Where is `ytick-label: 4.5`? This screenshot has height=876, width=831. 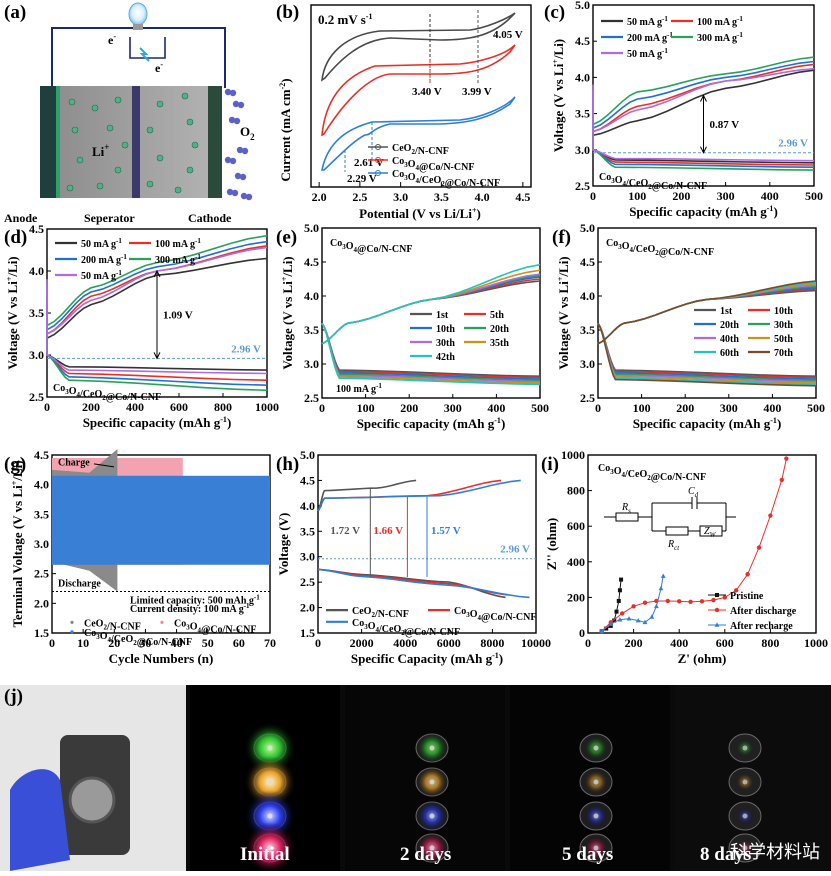
ytick-label: 4.5 is located at coordinates (41, 455).